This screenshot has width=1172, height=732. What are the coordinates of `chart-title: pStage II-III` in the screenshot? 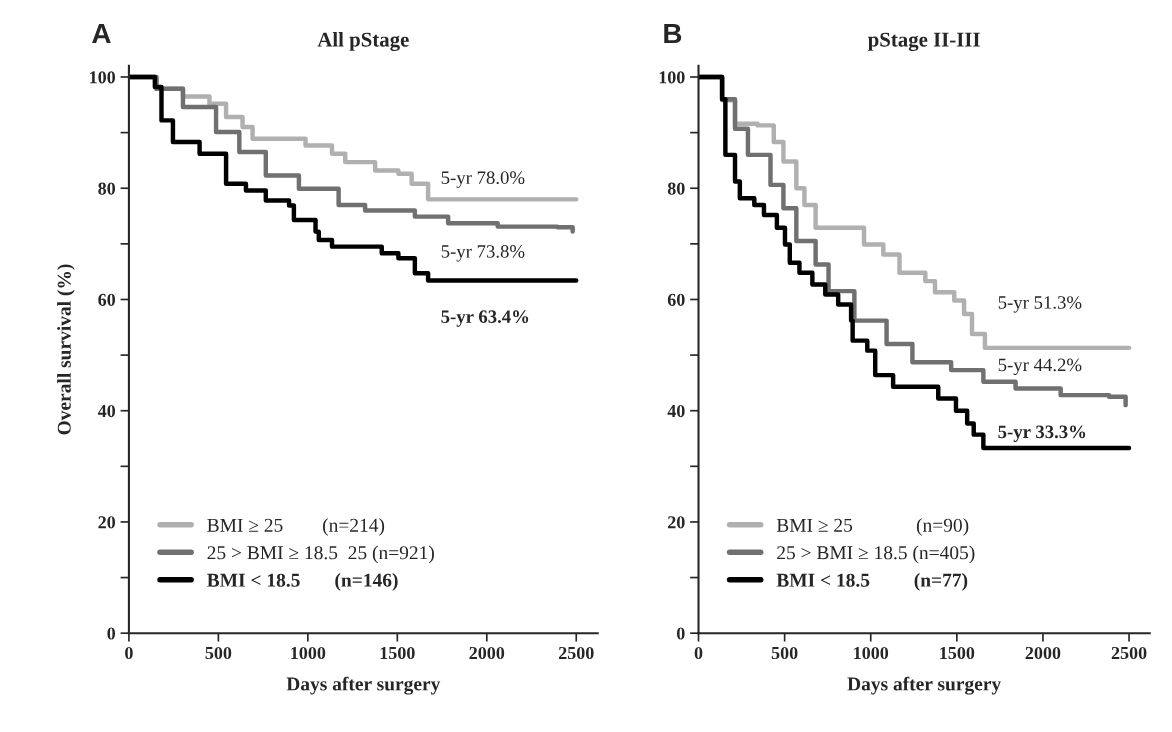 It's located at (923, 42).